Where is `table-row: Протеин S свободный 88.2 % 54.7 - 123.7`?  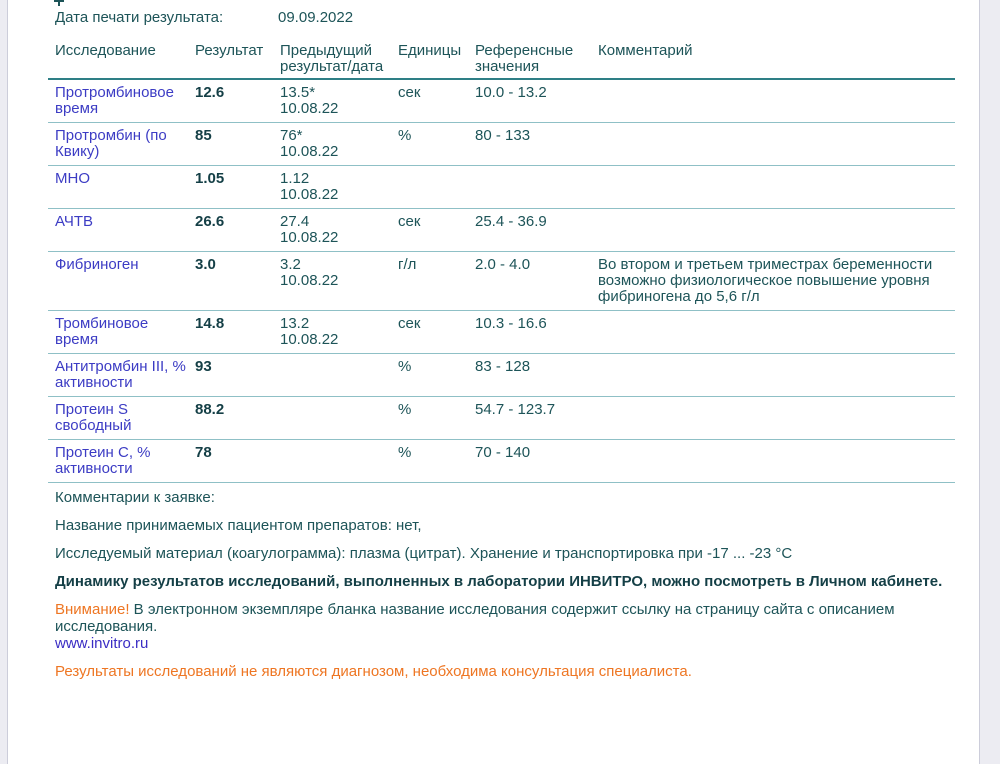 table-row: Протеин S свободный 88.2 % 54.7 - 123.7 is located at coordinates (501, 418).